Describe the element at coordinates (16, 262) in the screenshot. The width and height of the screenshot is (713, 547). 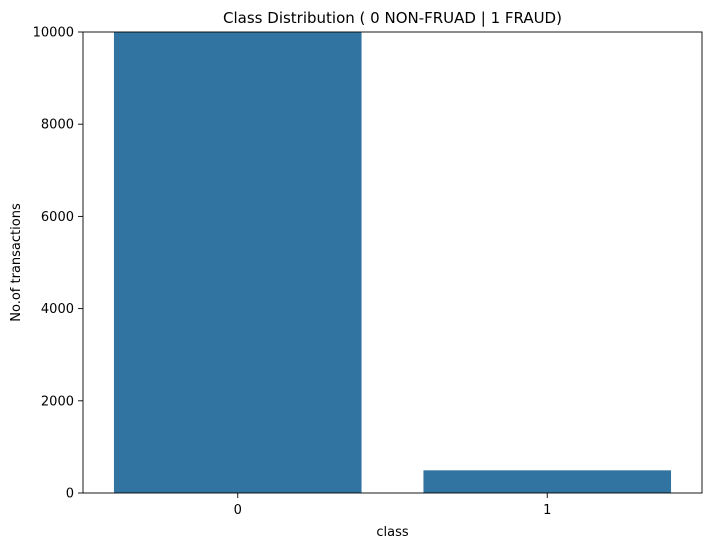
I see `y-axis-label: No.of transactions` at that location.